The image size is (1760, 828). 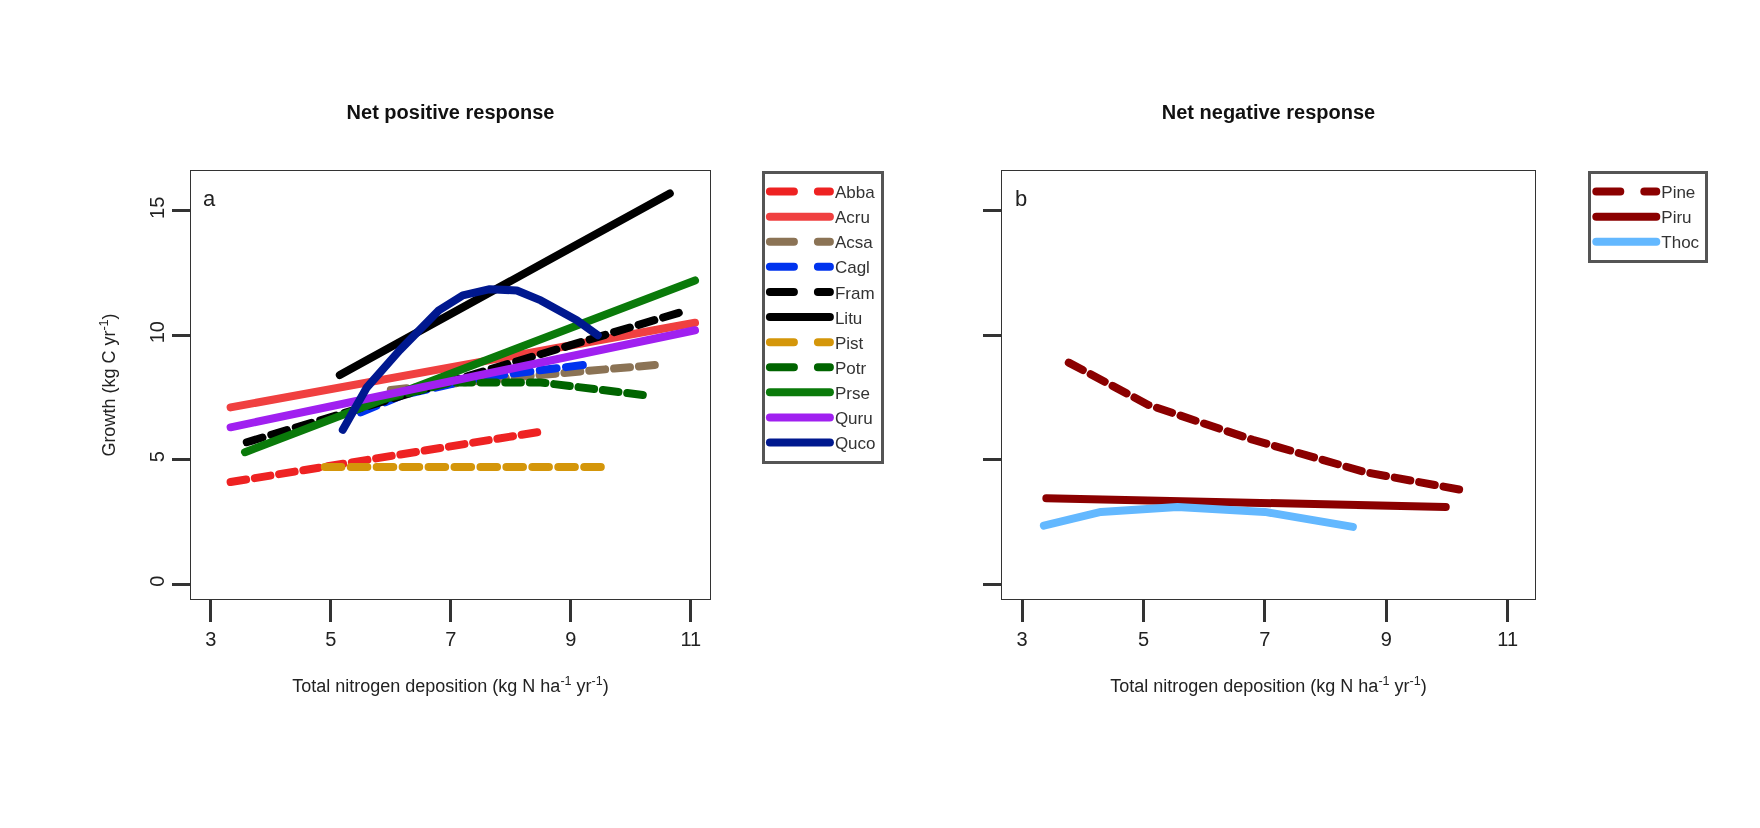 I want to click on y-tick-label: 0, so click(x=157, y=581).